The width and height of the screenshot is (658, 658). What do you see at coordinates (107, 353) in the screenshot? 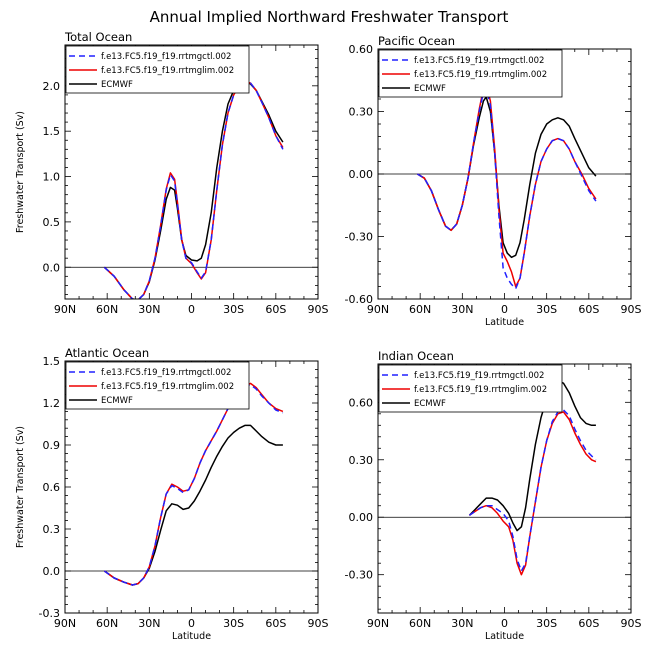
I see `panel-title: Atlantic Ocean` at bounding box center [107, 353].